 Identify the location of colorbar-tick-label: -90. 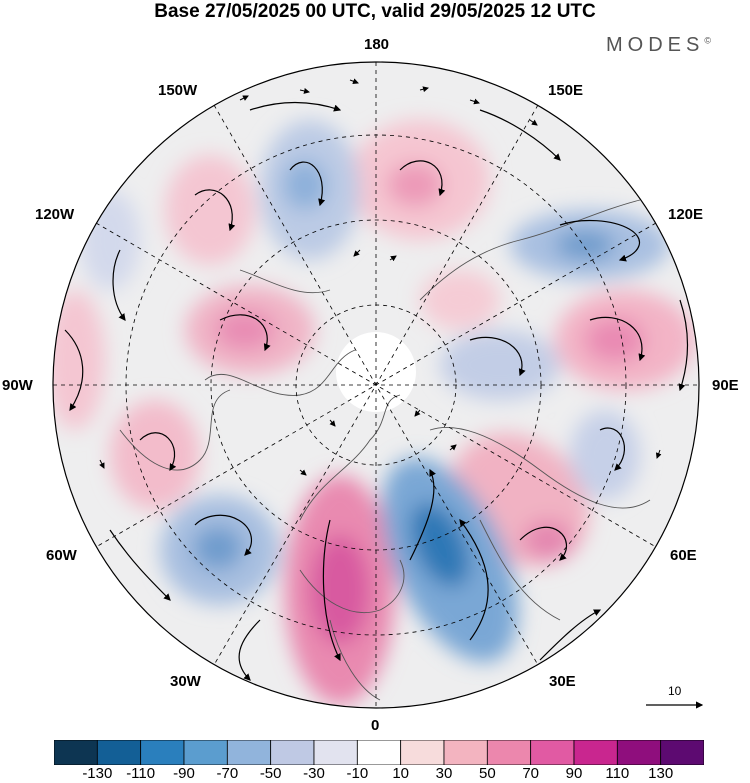
(184, 773).